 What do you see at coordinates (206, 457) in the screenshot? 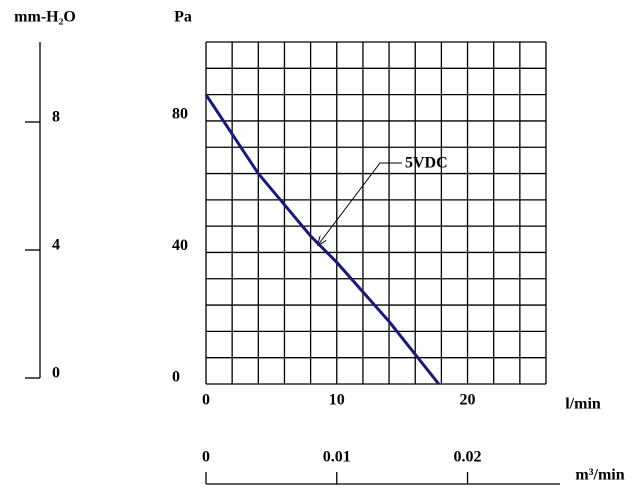
I see `x2-tick-label: 0` at bounding box center [206, 457].